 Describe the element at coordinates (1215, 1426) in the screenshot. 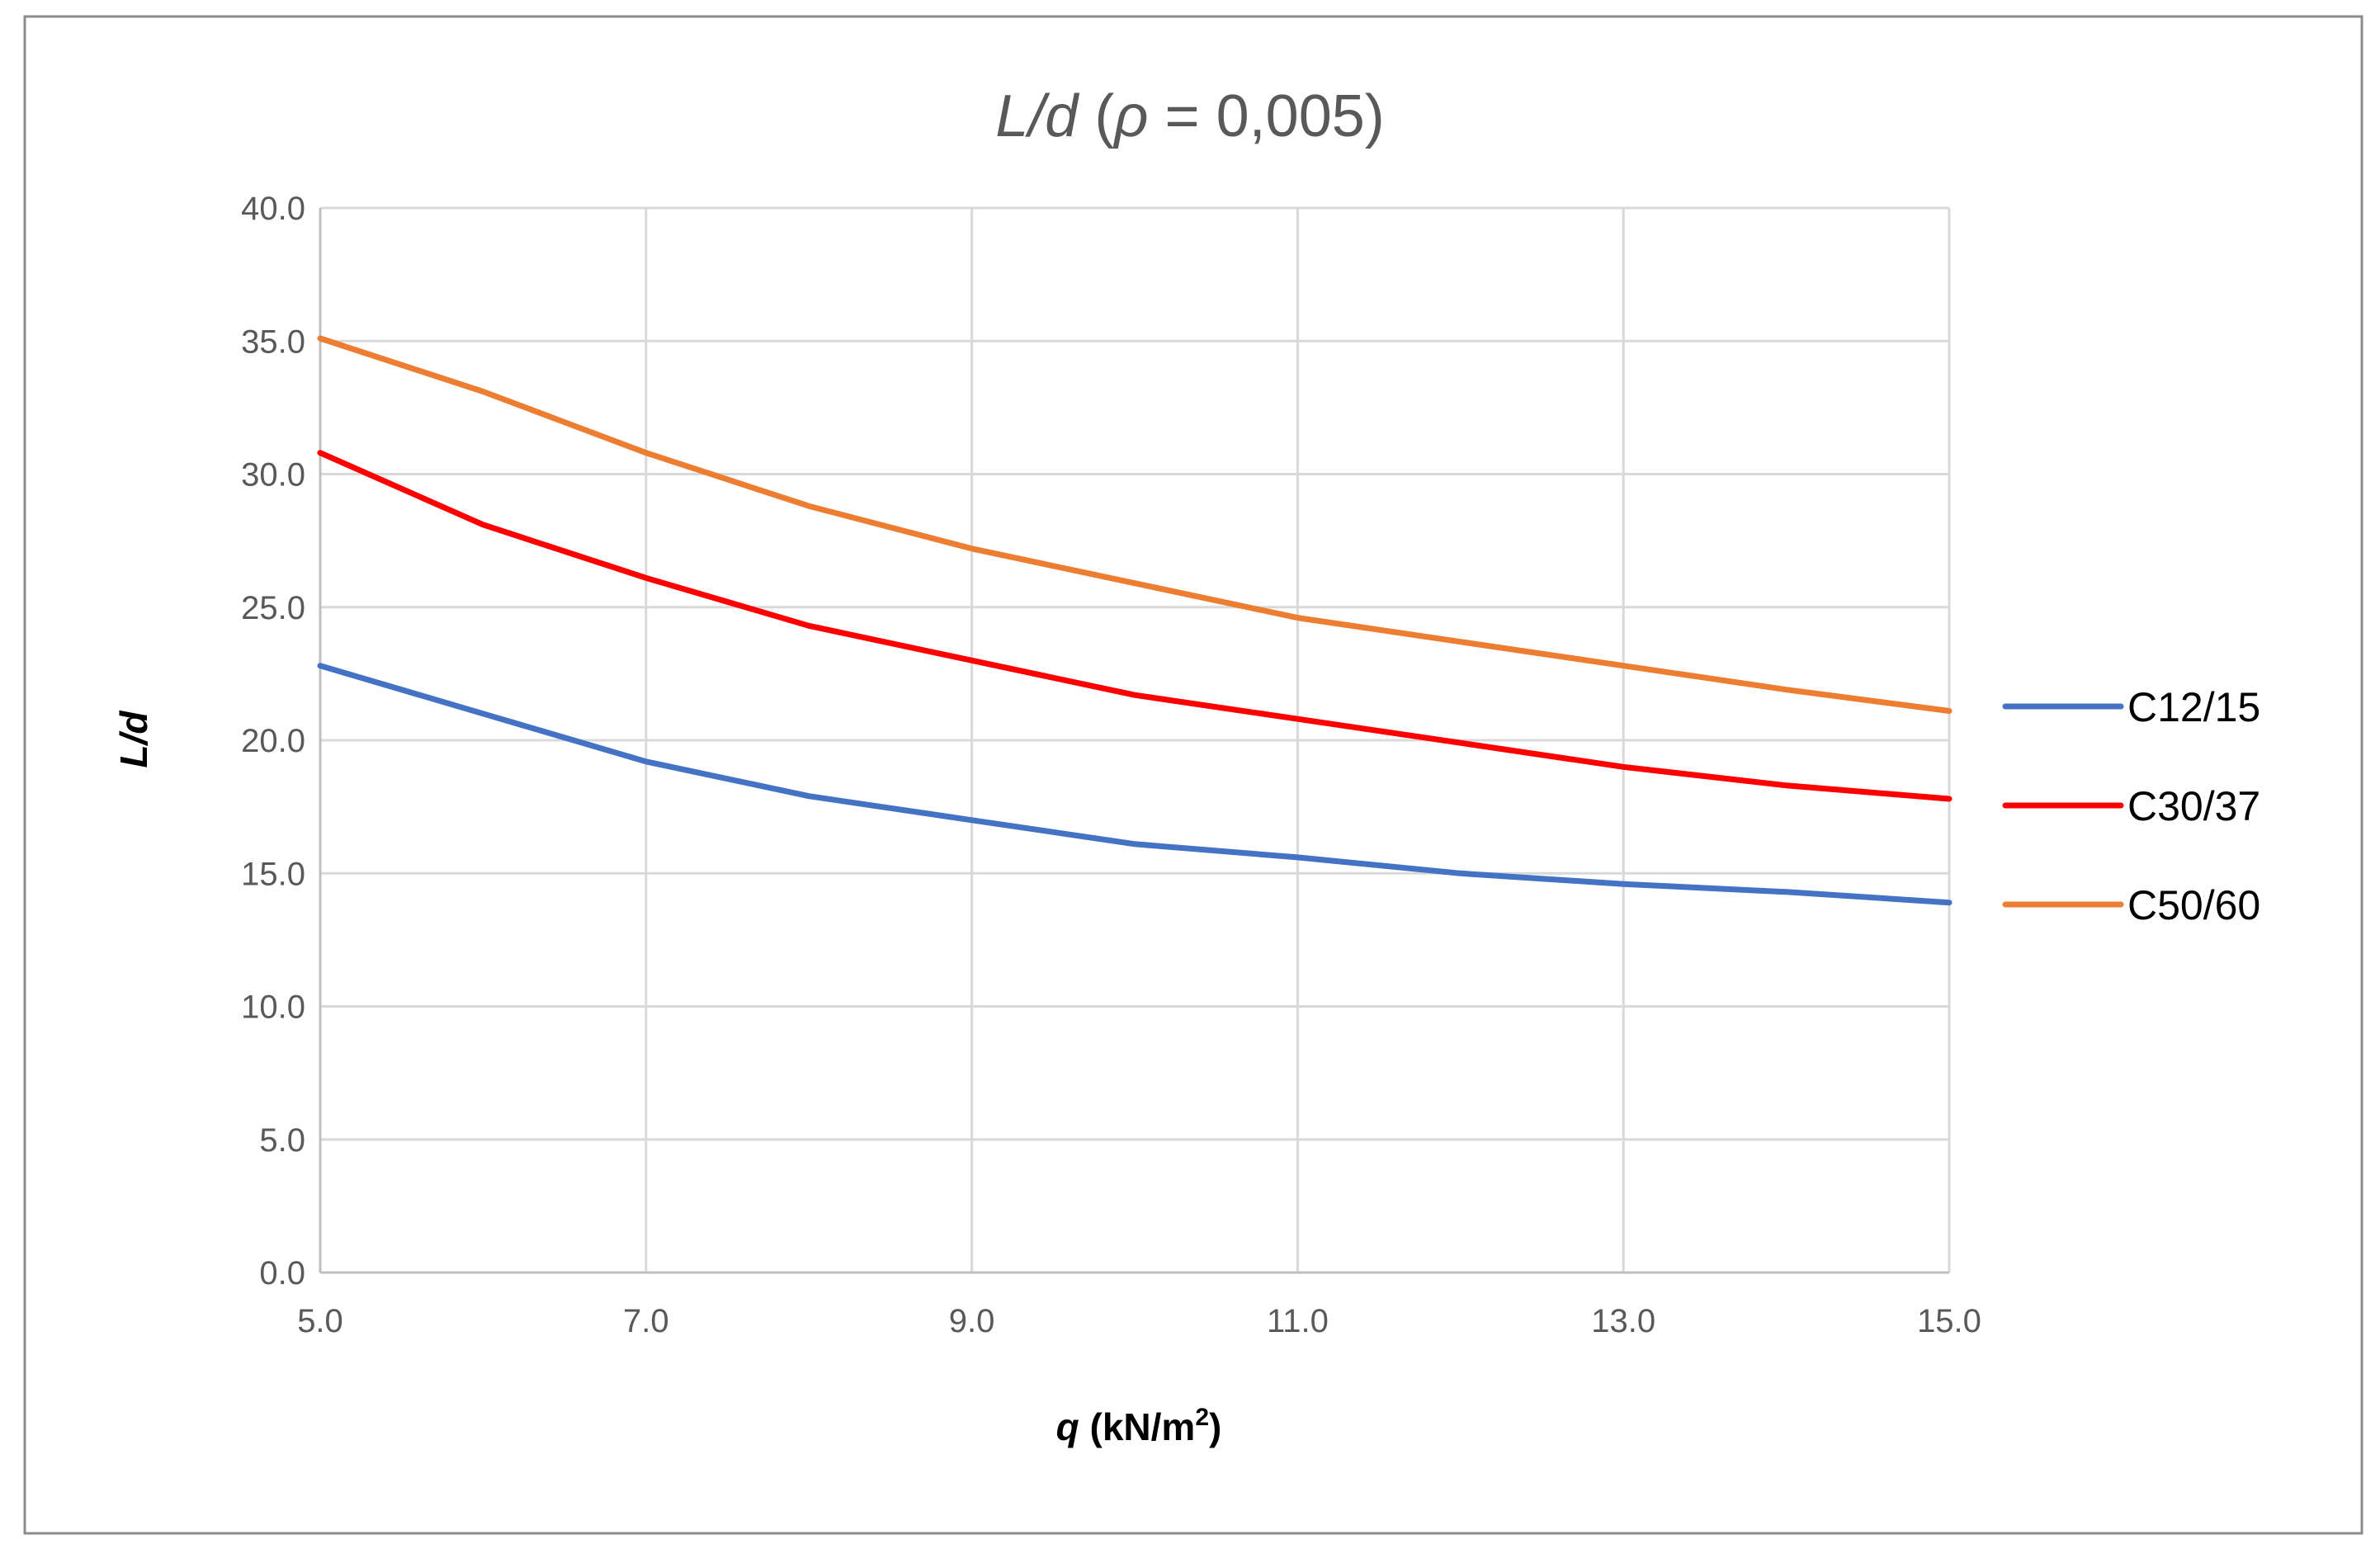

I see `x-axis-title-close: )` at that location.